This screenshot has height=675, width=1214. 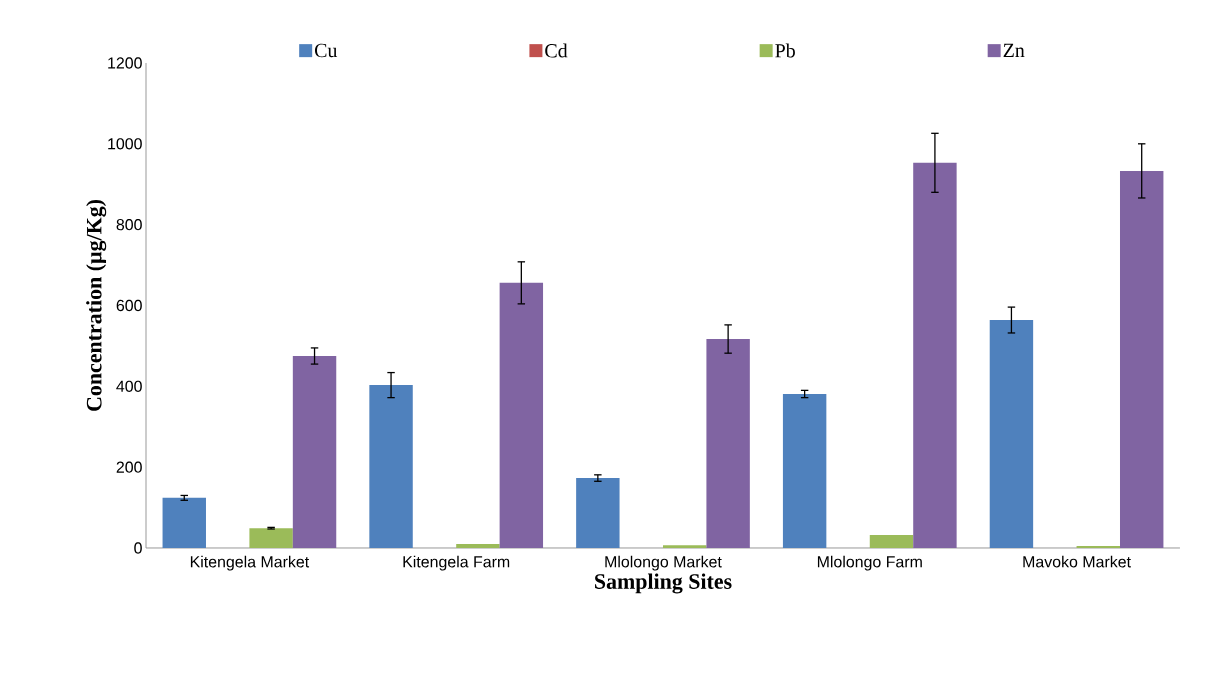 I want to click on y-tick-label: 0, so click(x=138, y=548).